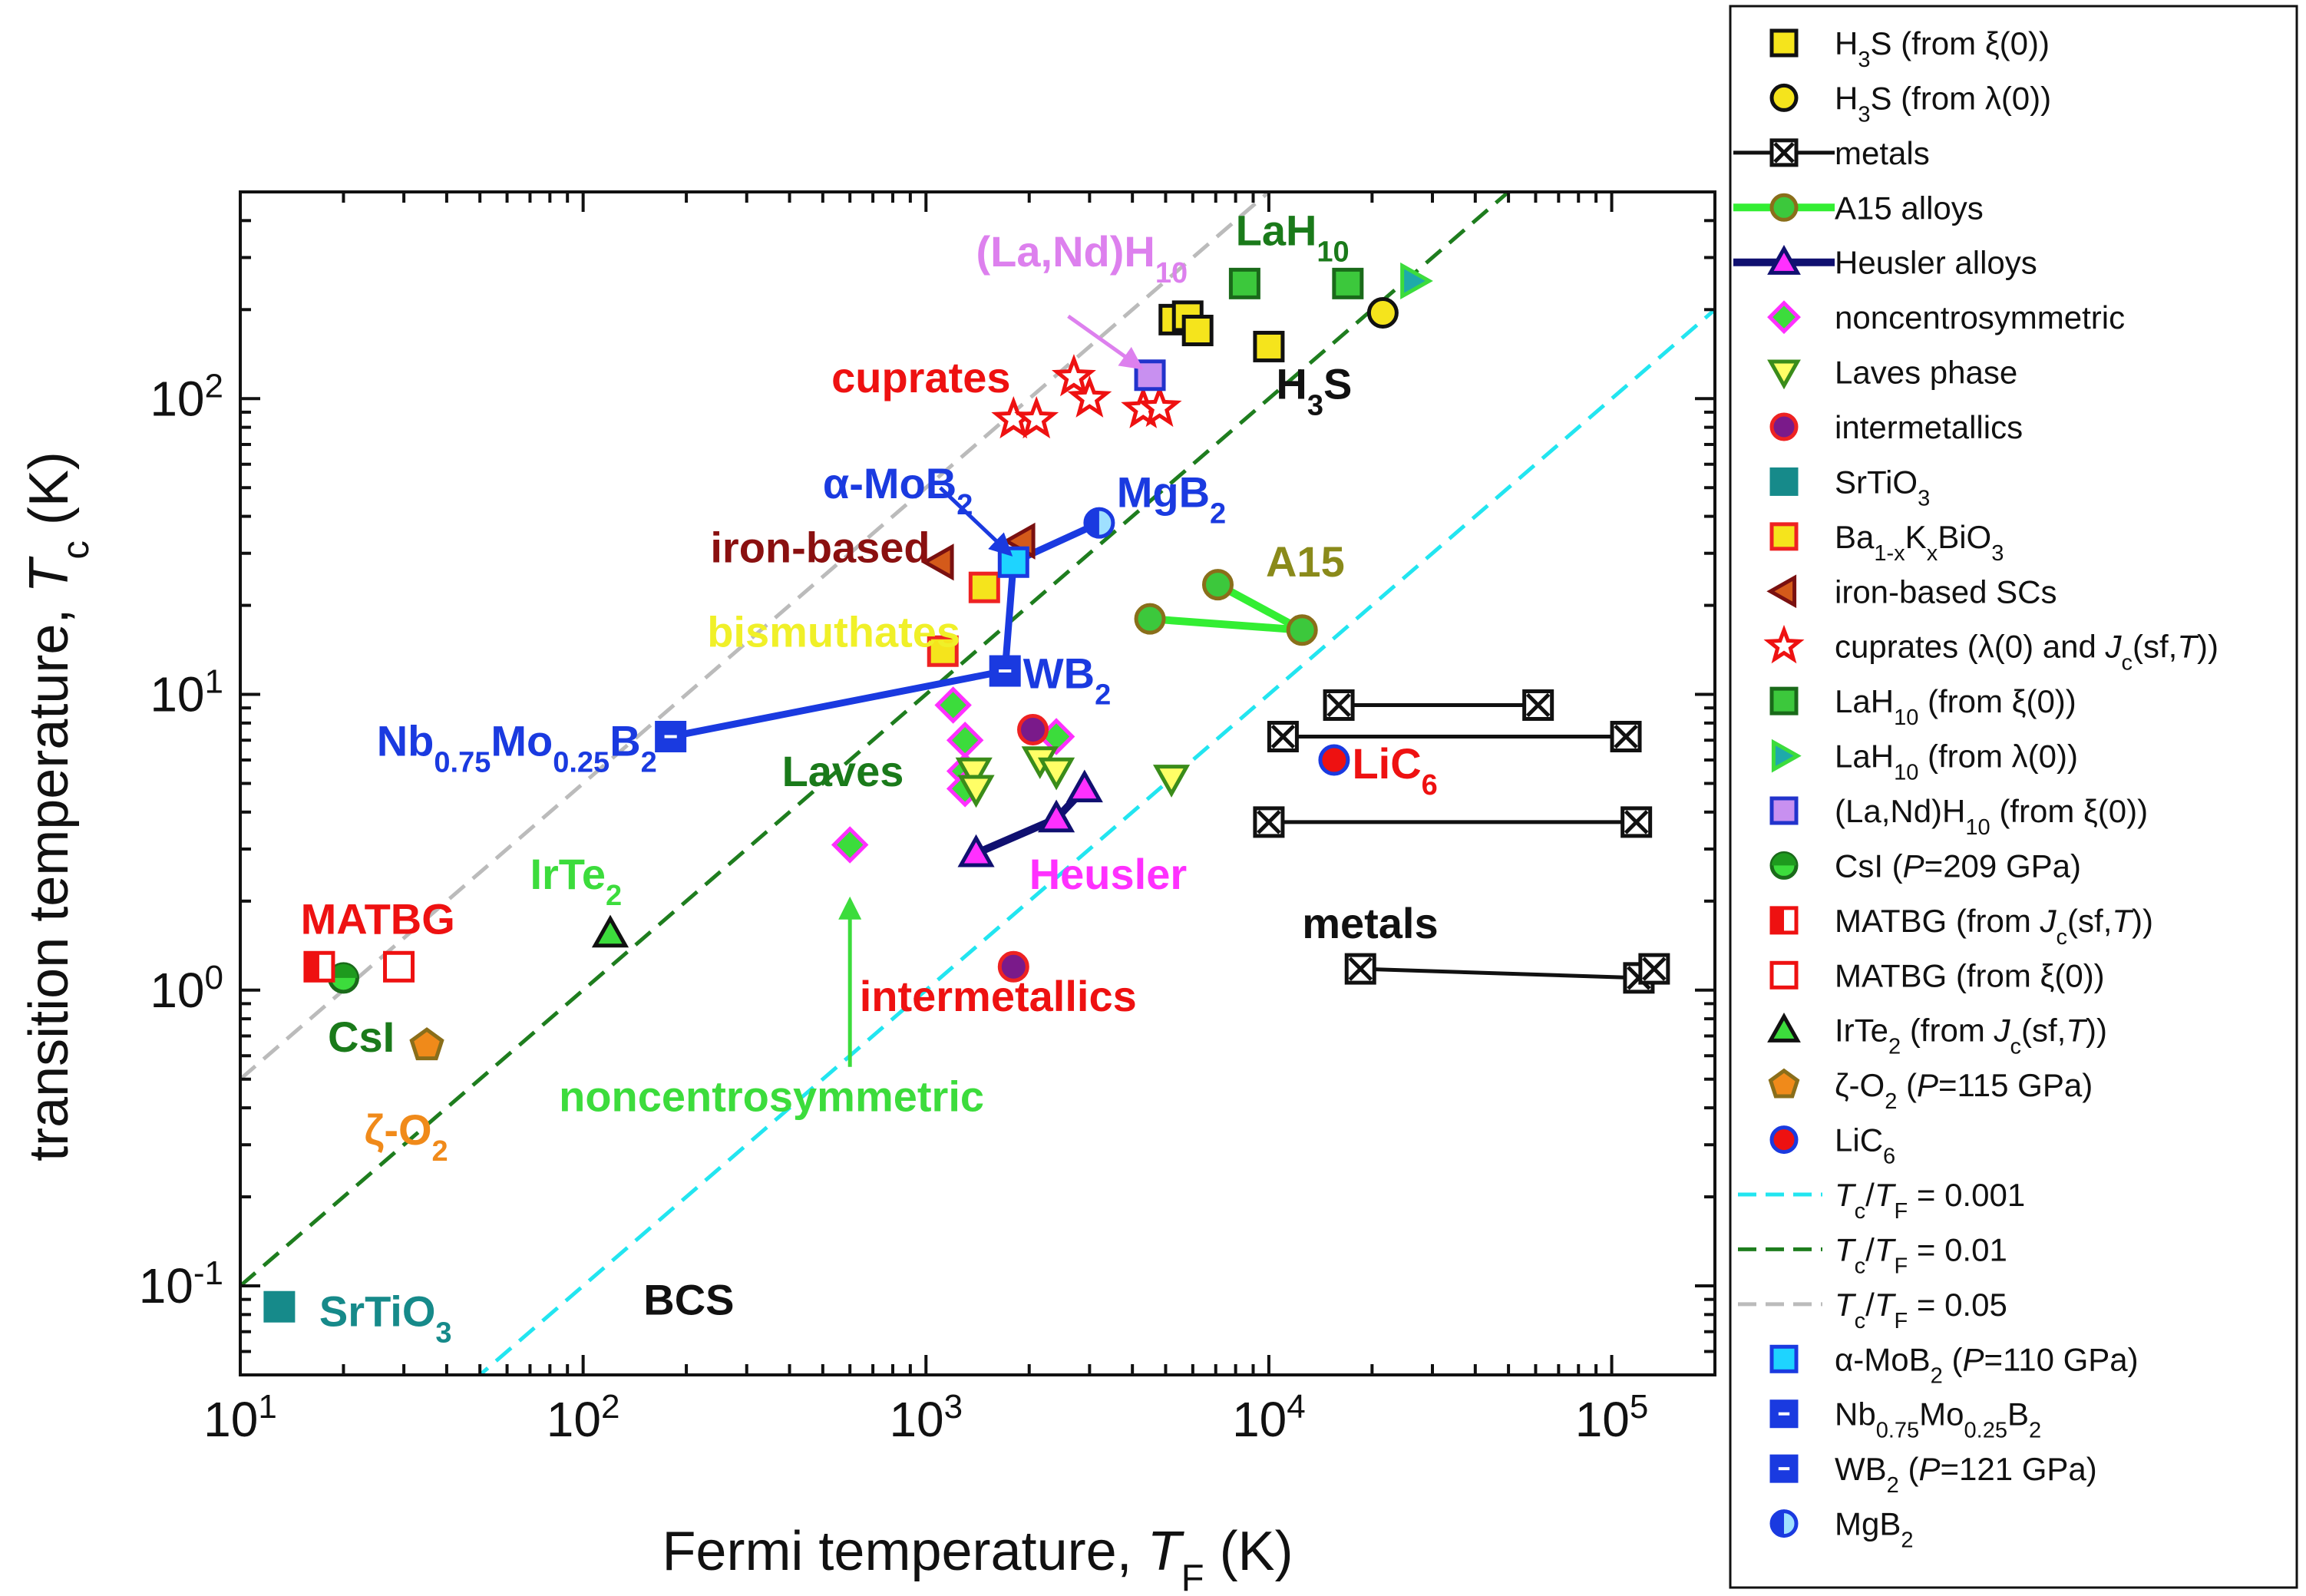  What do you see at coordinates (406, 1136) in the screenshot?
I see `annotation-o2: ζ-O2` at bounding box center [406, 1136].